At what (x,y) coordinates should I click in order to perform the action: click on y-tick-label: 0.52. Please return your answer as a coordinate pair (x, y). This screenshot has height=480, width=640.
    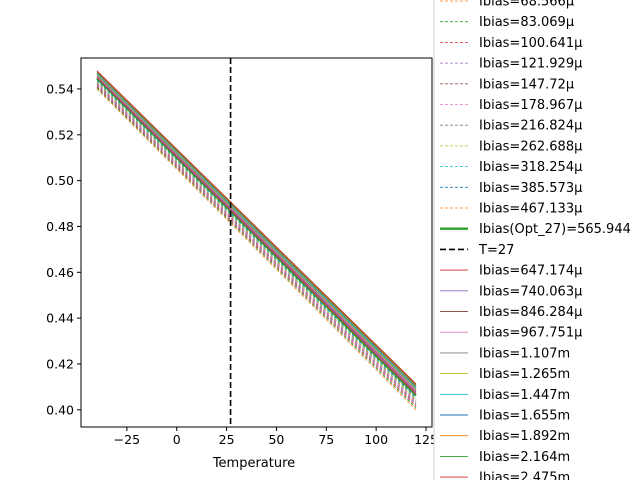
    Looking at the image, I should click on (60, 134).